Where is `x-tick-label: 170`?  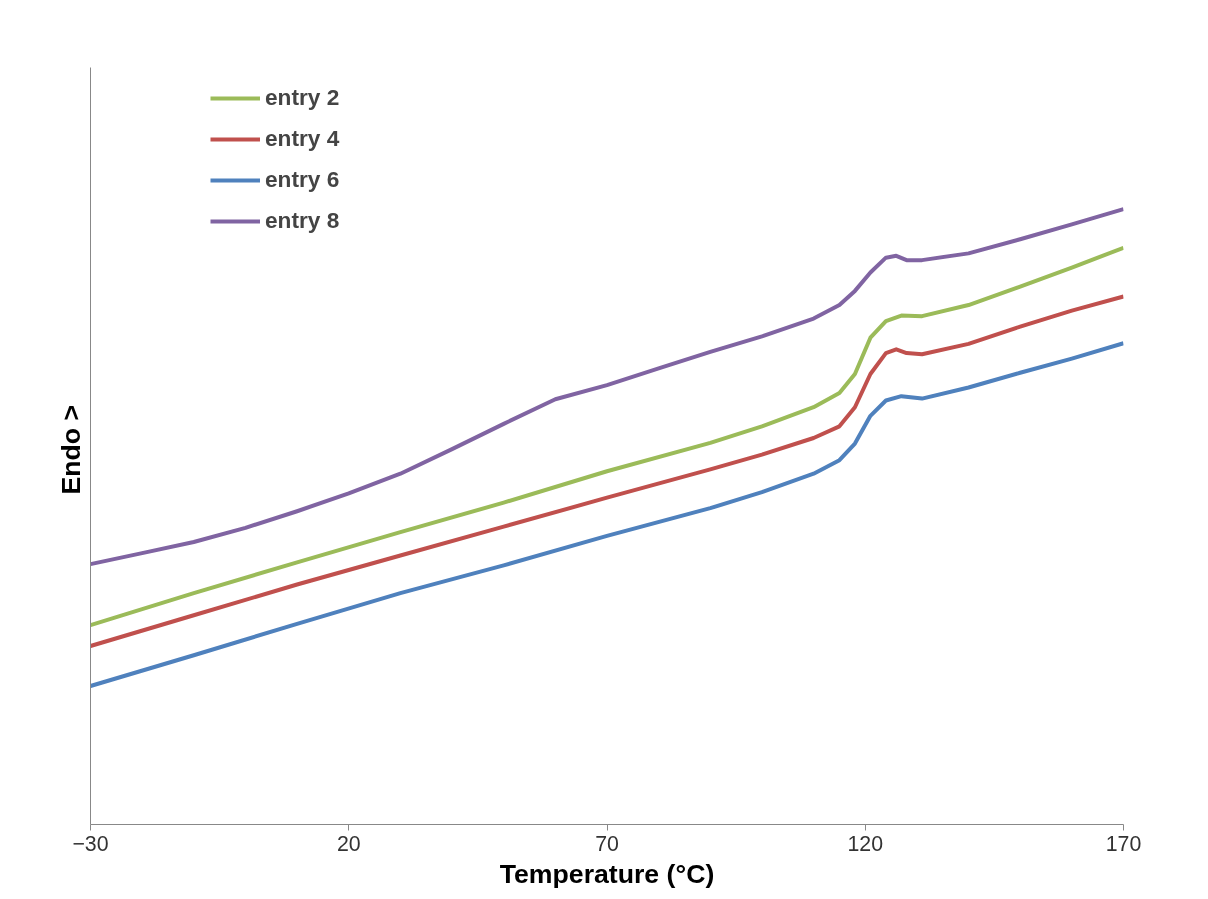 x-tick-label: 170 is located at coordinates (1123, 843).